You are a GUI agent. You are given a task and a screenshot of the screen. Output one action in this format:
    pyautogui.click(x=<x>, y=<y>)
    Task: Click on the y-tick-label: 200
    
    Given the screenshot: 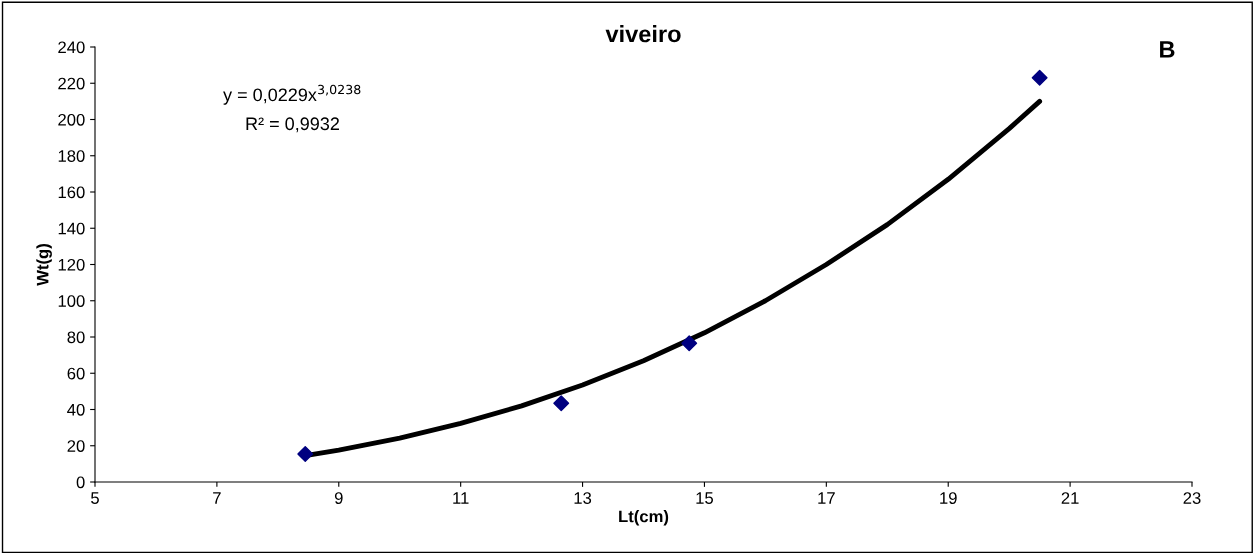 What is the action you would take?
    pyautogui.click(x=71, y=119)
    